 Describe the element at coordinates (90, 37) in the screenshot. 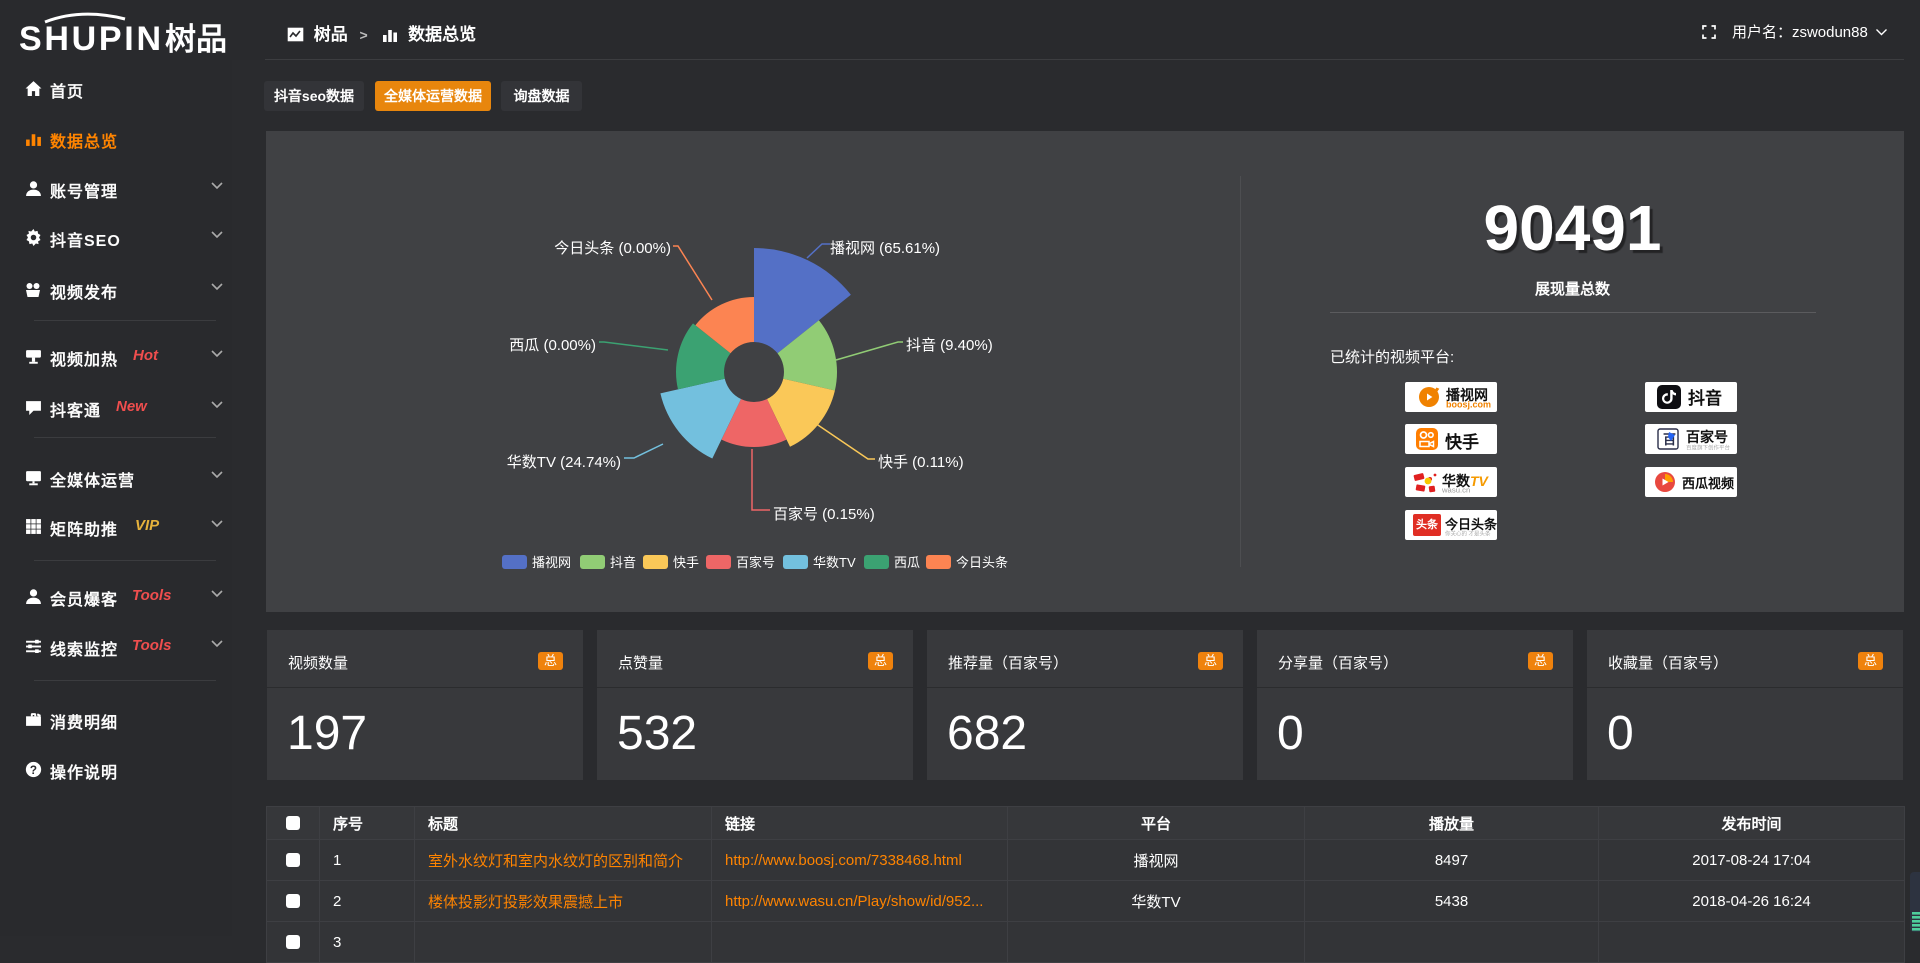

I see `svg-text: SHUPIN` at that location.